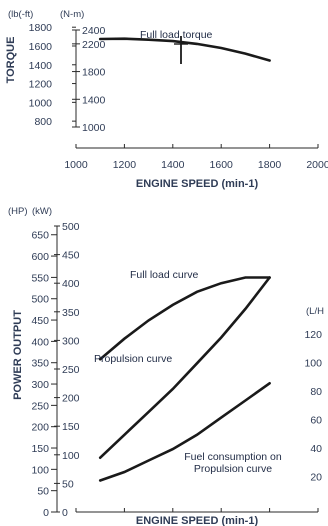  What do you see at coordinates (197, 520) in the screenshot?
I see `power-x-axis-title: ENGINE SPEED (min-1)` at bounding box center [197, 520].